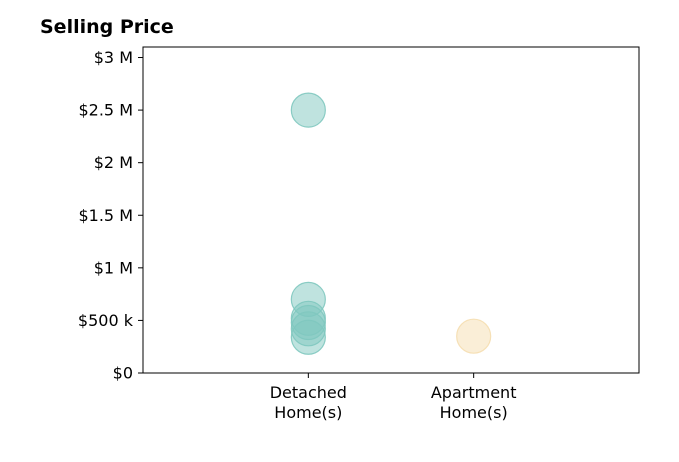  I want to click on x-tick-label-line: Apartment, so click(474, 392).